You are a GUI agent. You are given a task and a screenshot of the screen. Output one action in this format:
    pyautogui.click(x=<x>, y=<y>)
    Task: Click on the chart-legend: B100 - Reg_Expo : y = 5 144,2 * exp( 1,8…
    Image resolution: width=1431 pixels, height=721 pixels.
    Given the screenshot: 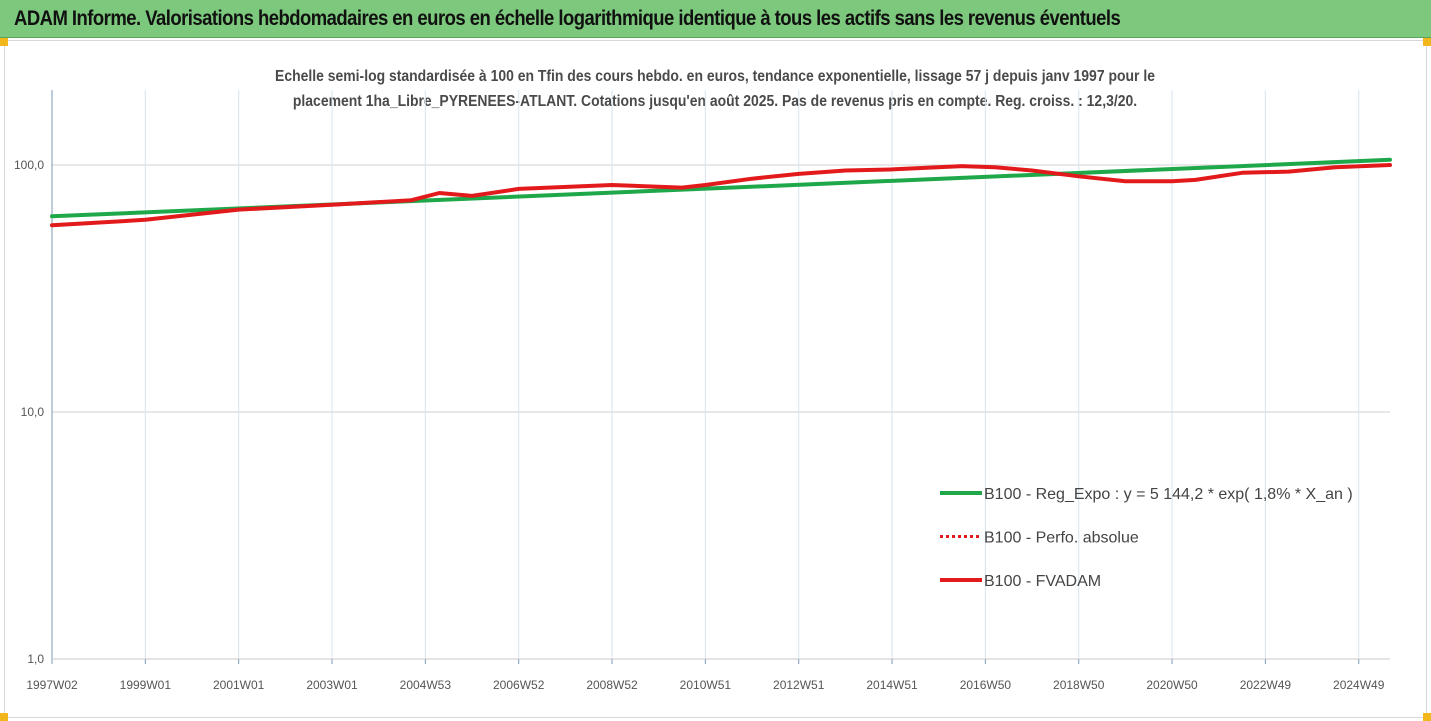 What is the action you would take?
    pyautogui.click(x=1146, y=538)
    